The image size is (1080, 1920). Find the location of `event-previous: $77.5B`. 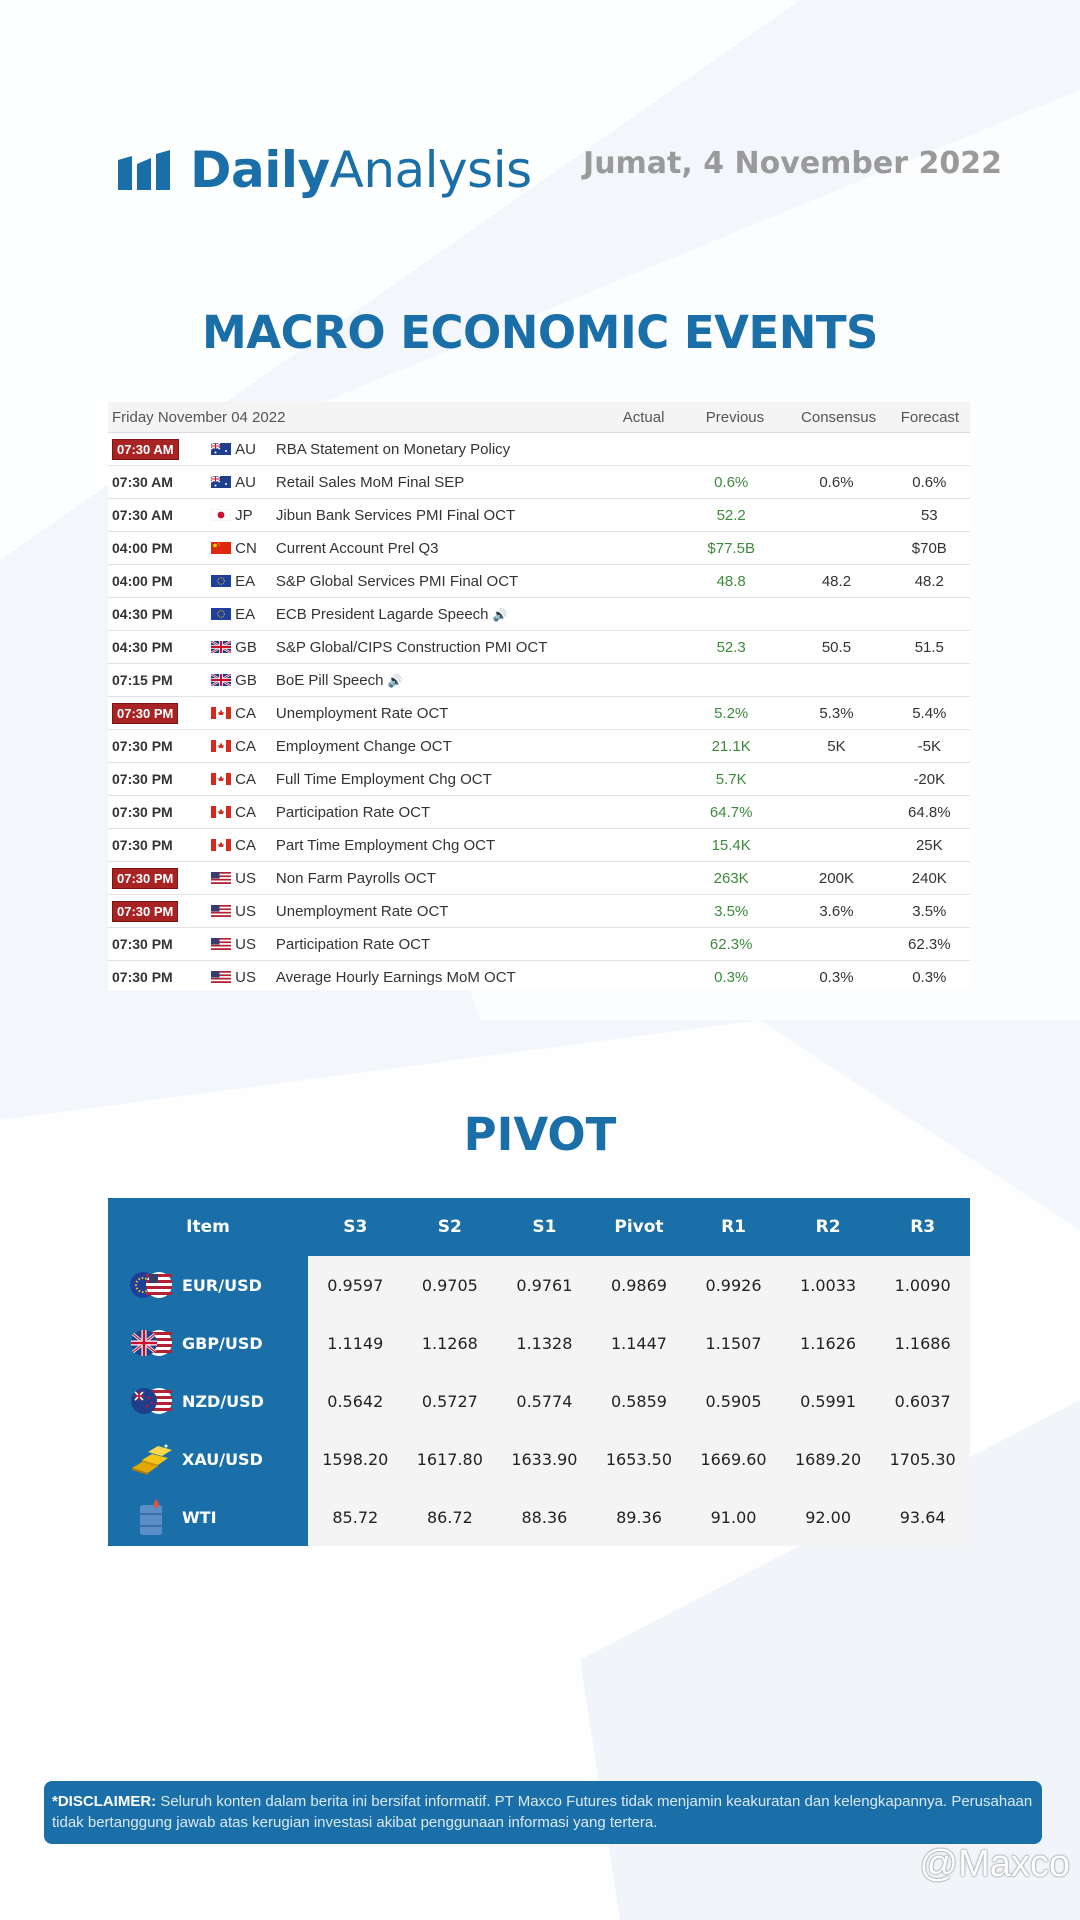

event-previous: $77.5B is located at coordinates (731, 548).